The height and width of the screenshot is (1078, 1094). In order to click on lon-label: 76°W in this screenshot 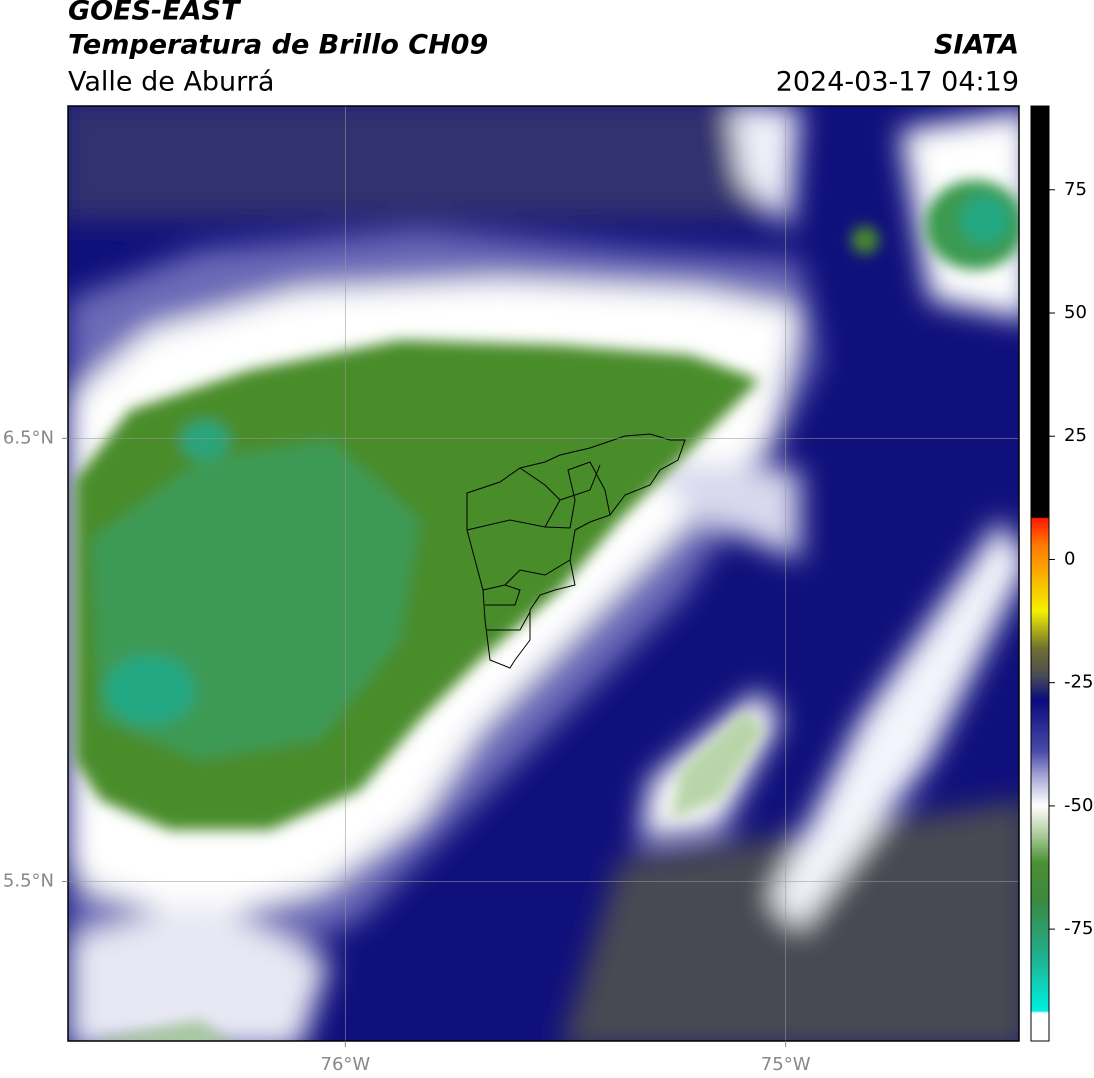, I will do `click(346, 1064)`.